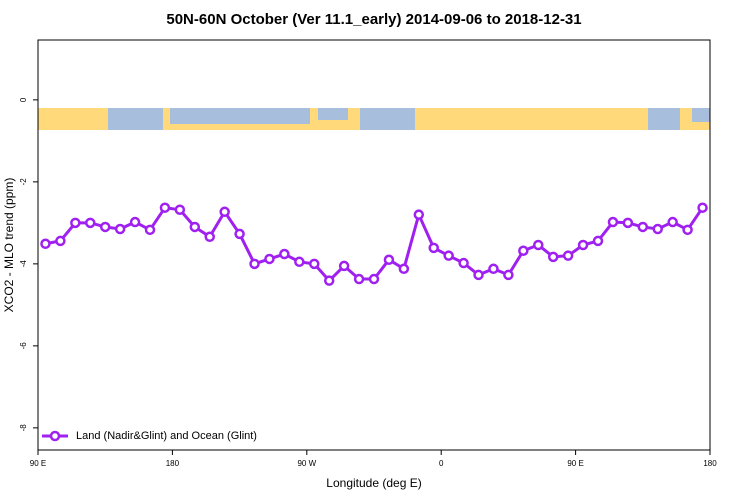 The image size is (750, 500). I want to click on y-tick-label: -6, so click(23, 346).